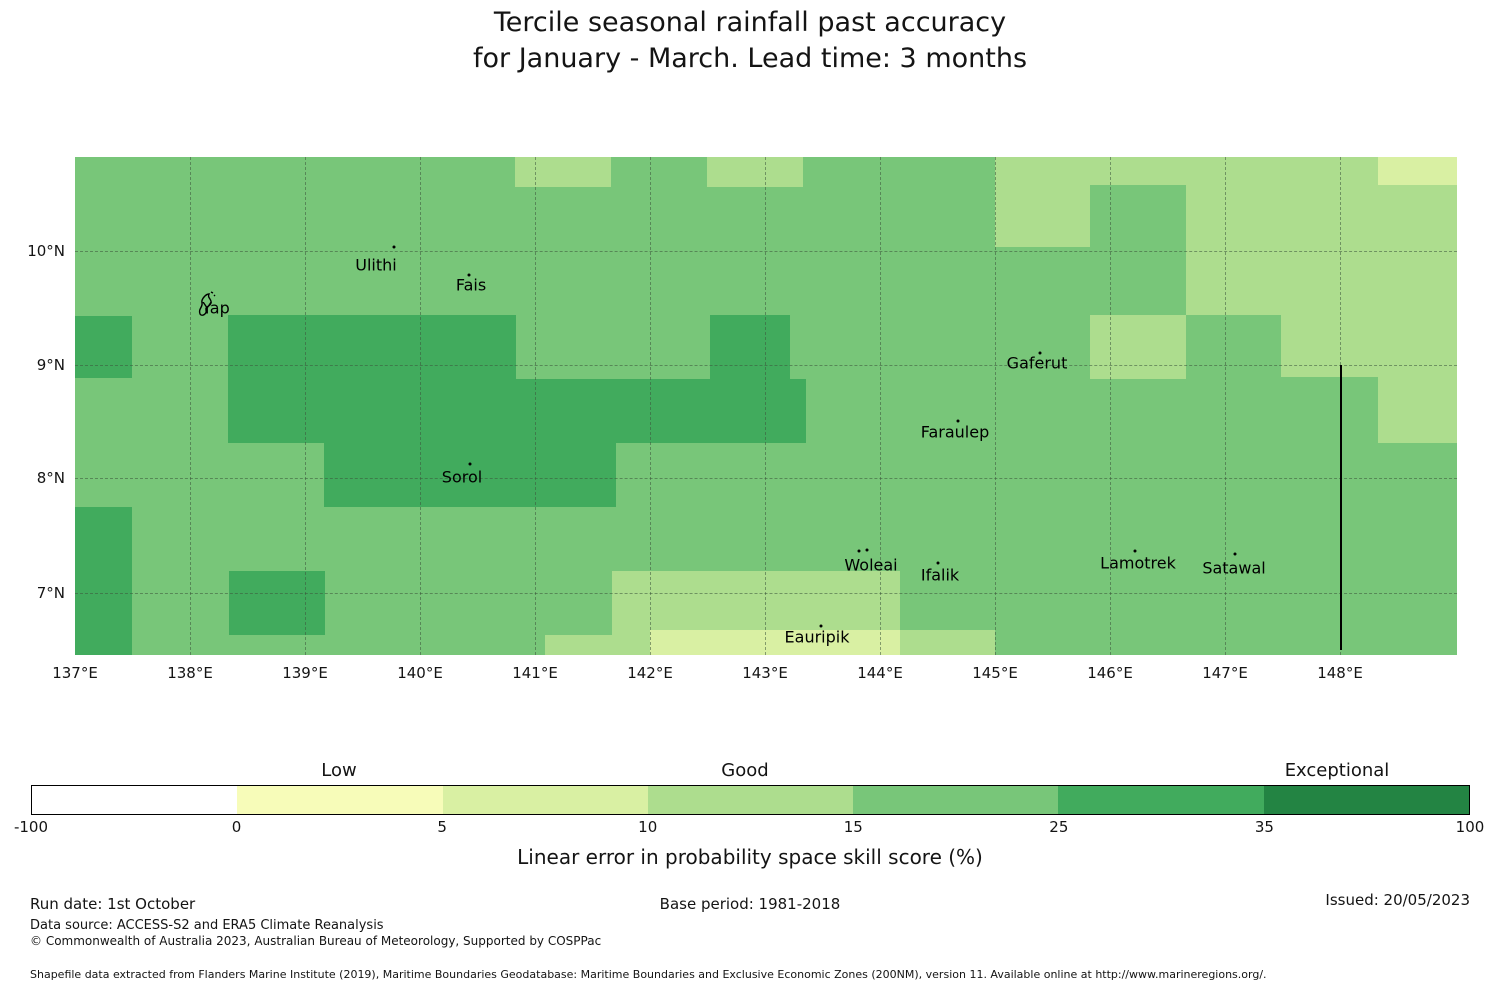 The width and height of the screenshot is (1500, 990). What do you see at coordinates (940, 575) in the screenshot?
I see `island-label: Ifalik` at bounding box center [940, 575].